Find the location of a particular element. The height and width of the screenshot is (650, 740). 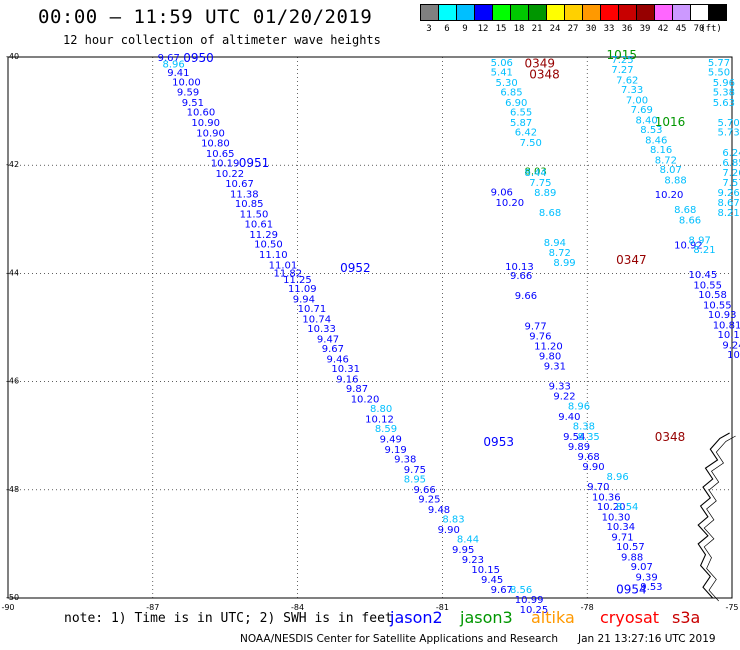

pass-label-jason2: 0954 is located at coordinates (631, 589).